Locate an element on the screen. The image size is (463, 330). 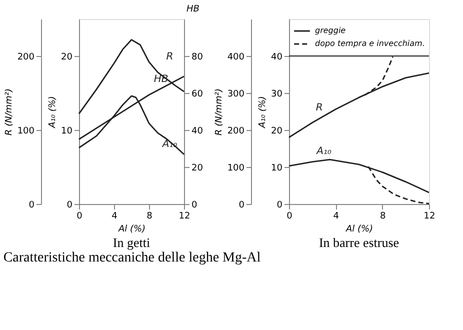
text: In getti is located at coordinates (131, 242).